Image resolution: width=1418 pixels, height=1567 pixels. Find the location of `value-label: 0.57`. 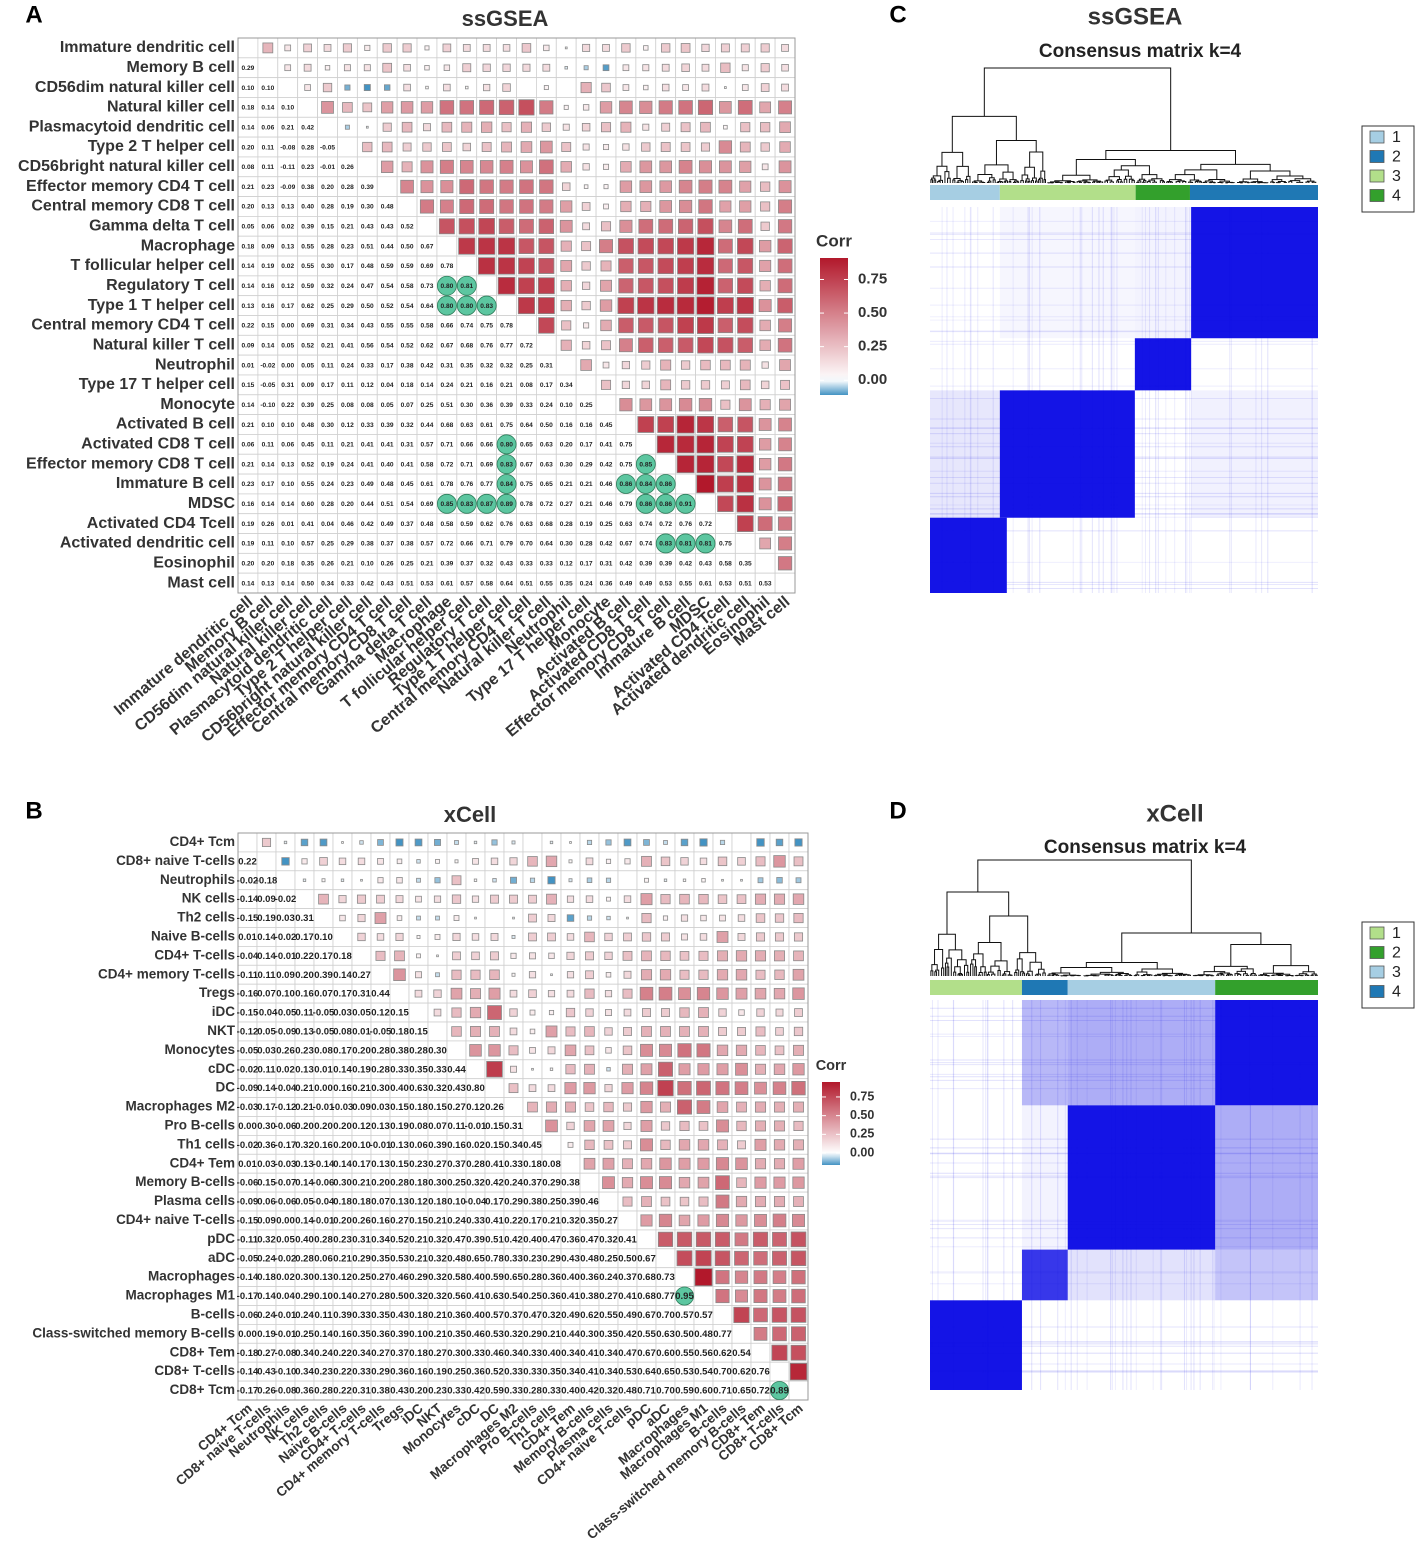

value-label: 0.57 is located at coordinates (466, 583).